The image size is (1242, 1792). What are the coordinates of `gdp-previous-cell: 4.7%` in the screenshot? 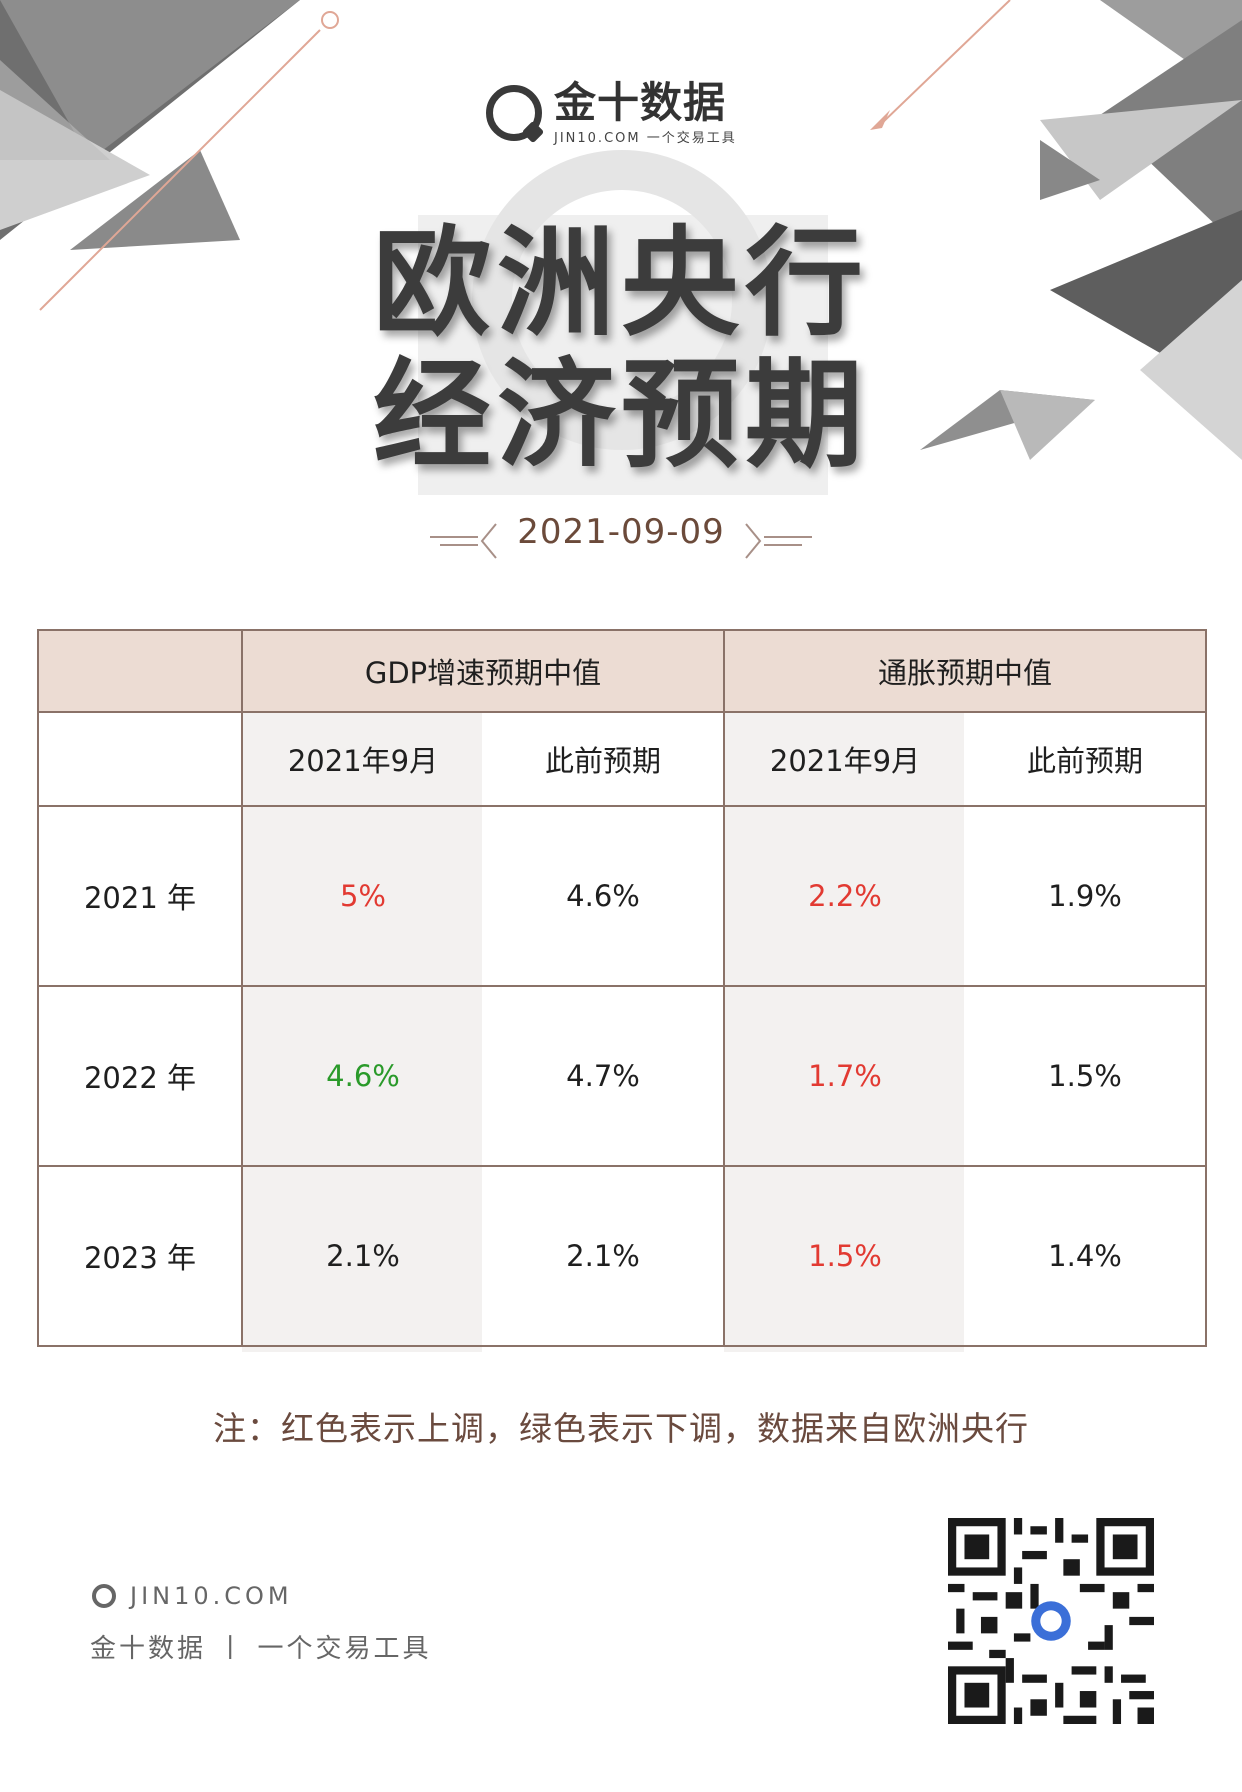 It's located at (604, 1076).